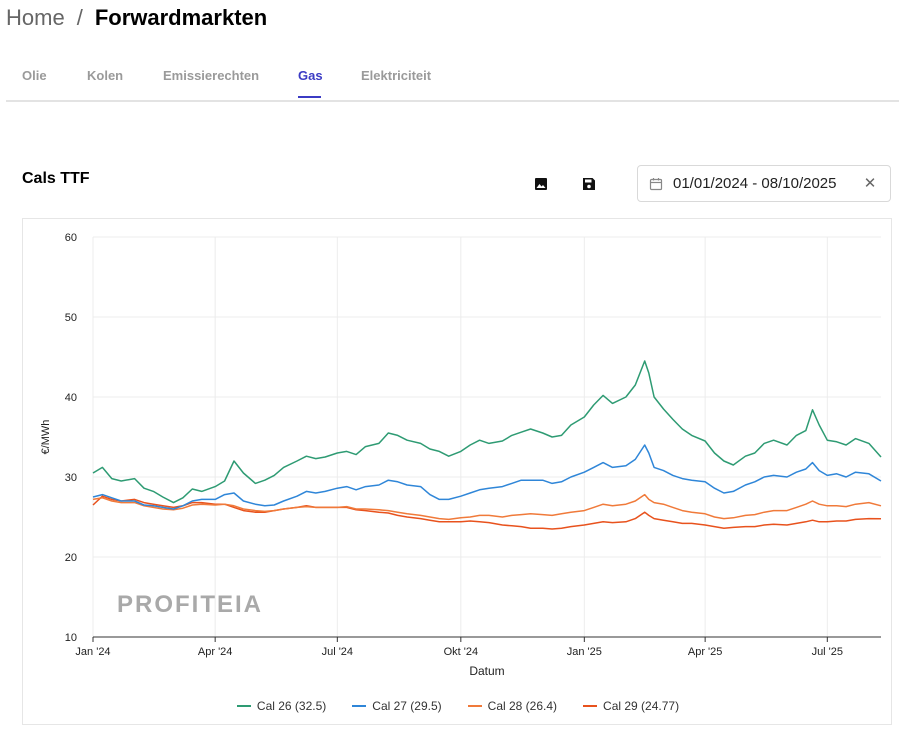 Image resolution: width=899 pixels, height=731 pixels. I want to click on close-icon: ✕, so click(870, 183).